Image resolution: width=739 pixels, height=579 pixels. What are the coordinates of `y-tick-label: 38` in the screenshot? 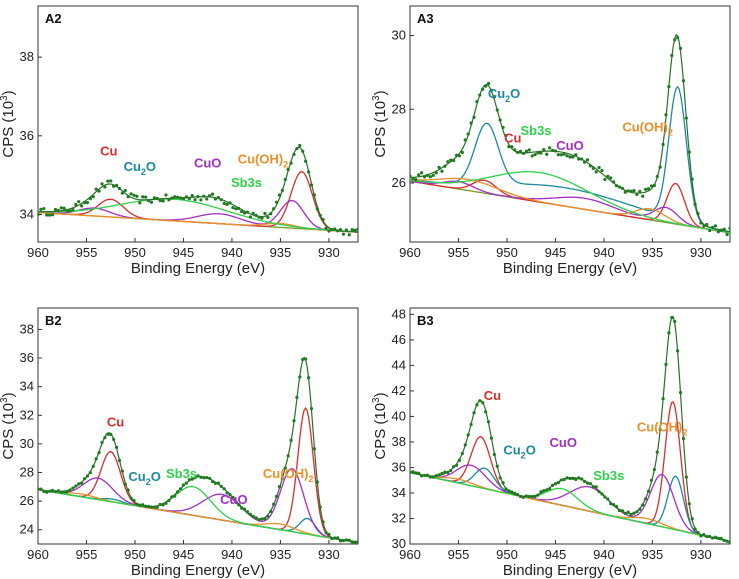 It's located at (27, 328).